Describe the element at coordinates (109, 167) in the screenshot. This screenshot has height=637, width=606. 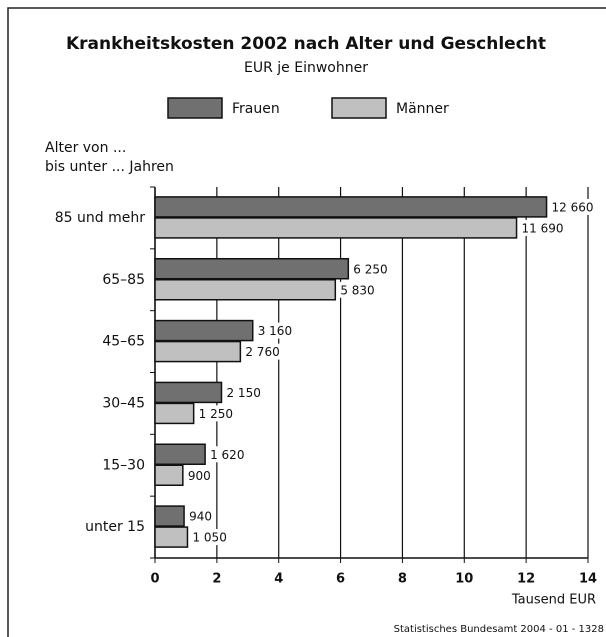
I see `y-axis-label: bis unter ... Jahren` at that location.